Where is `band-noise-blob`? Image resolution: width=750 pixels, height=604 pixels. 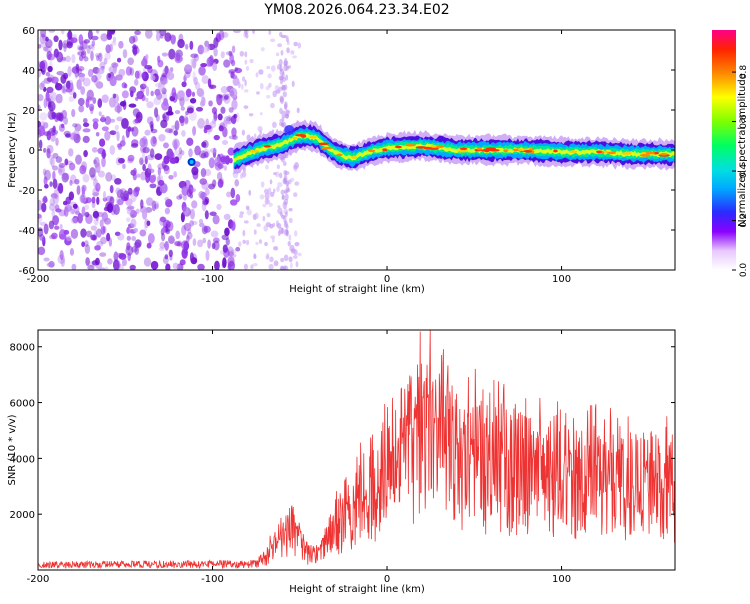
band-noise-blob is located at coordinates (285, 163).